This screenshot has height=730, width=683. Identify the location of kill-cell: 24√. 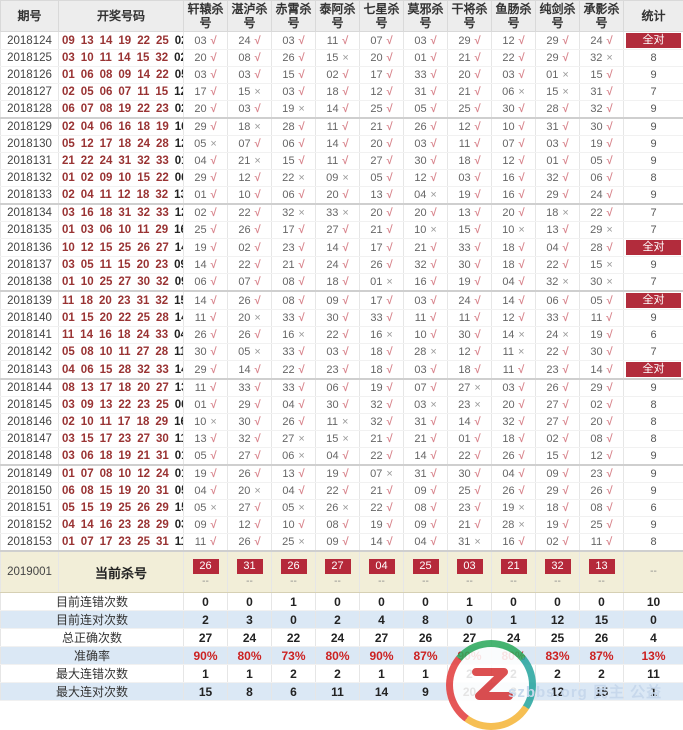
(338, 265).